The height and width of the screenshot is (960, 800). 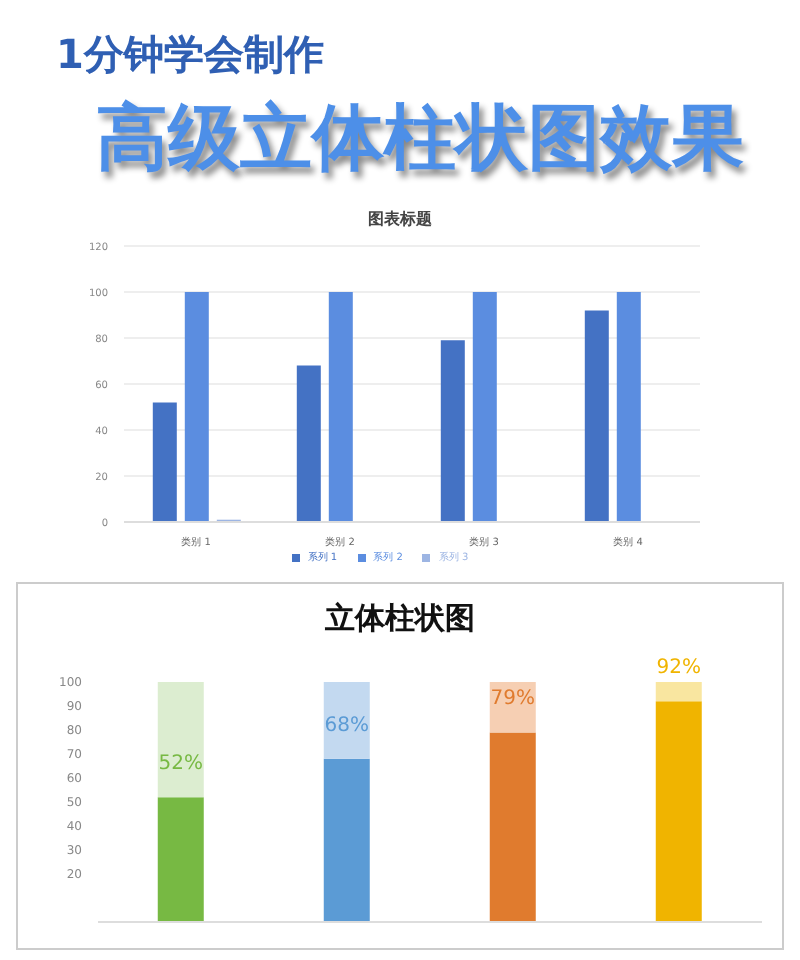 What do you see at coordinates (180, 764) in the screenshot?
I see `data-label: 52%` at bounding box center [180, 764].